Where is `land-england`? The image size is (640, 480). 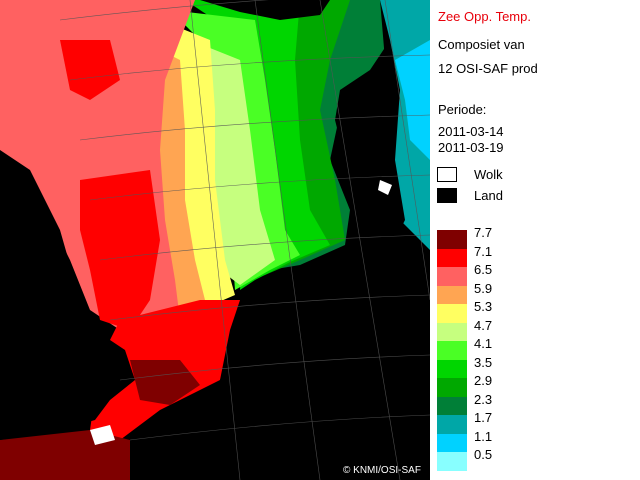
land-england is located at coordinates (67, 295).